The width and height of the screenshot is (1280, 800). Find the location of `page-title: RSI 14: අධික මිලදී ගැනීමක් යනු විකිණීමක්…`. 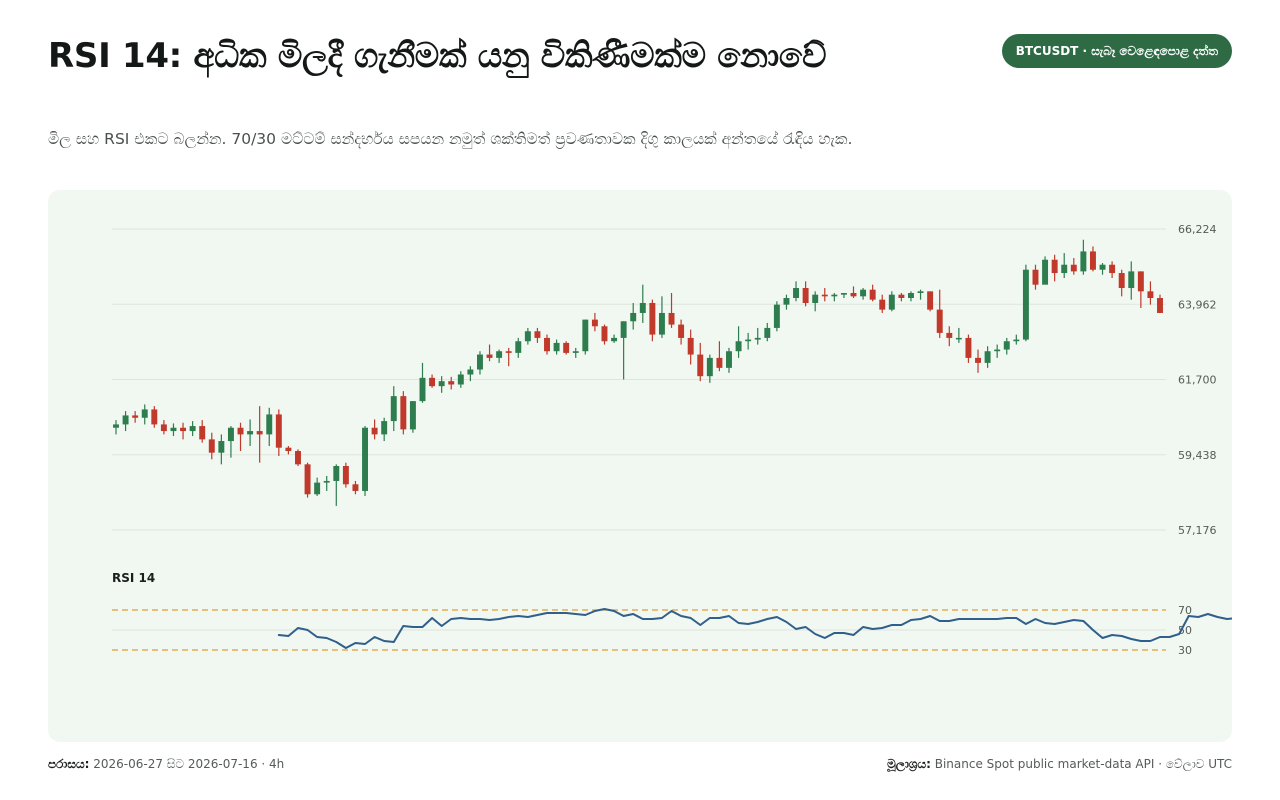

page-title: RSI 14: අධික මිලදී ගැනීමක් යනු විකිණීමක්… is located at coordinates (437, 56).